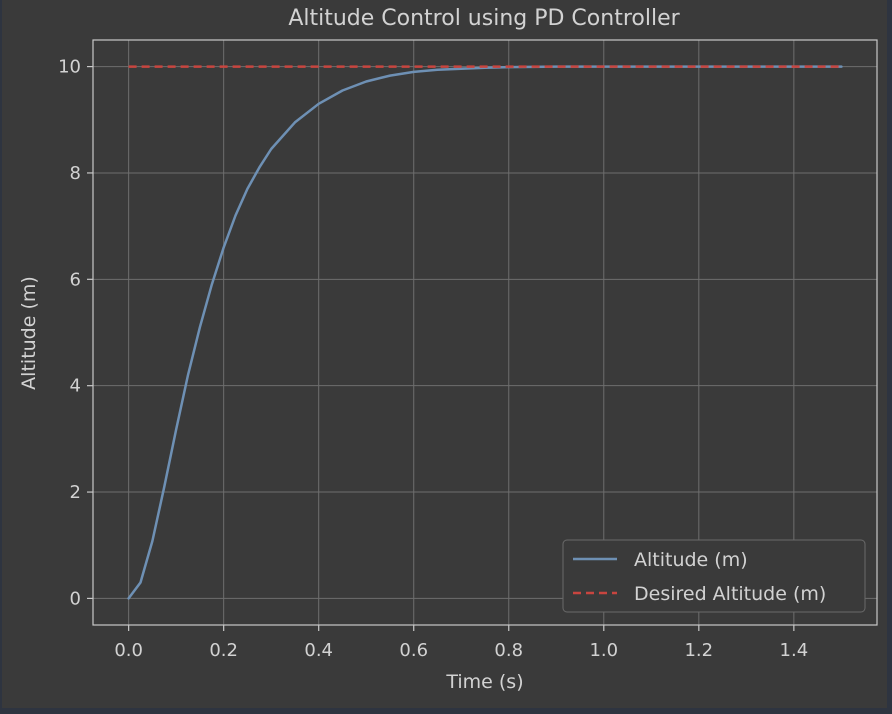 The width and height of the screenshot is (892, 714). Describe the element at coordinates (75, 173) in the screenshot. I see `y-tick-label: 8` at that location.